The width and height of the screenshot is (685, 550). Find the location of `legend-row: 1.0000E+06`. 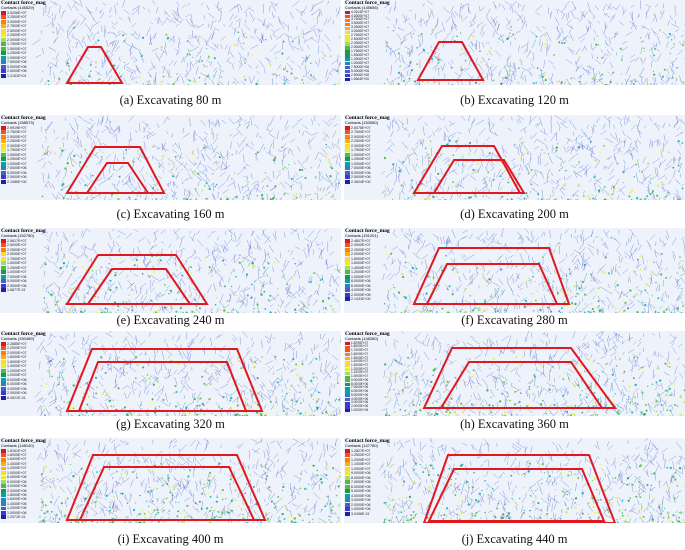

legend-row: 1.0000E+06 is located at coordinates (24, 513).